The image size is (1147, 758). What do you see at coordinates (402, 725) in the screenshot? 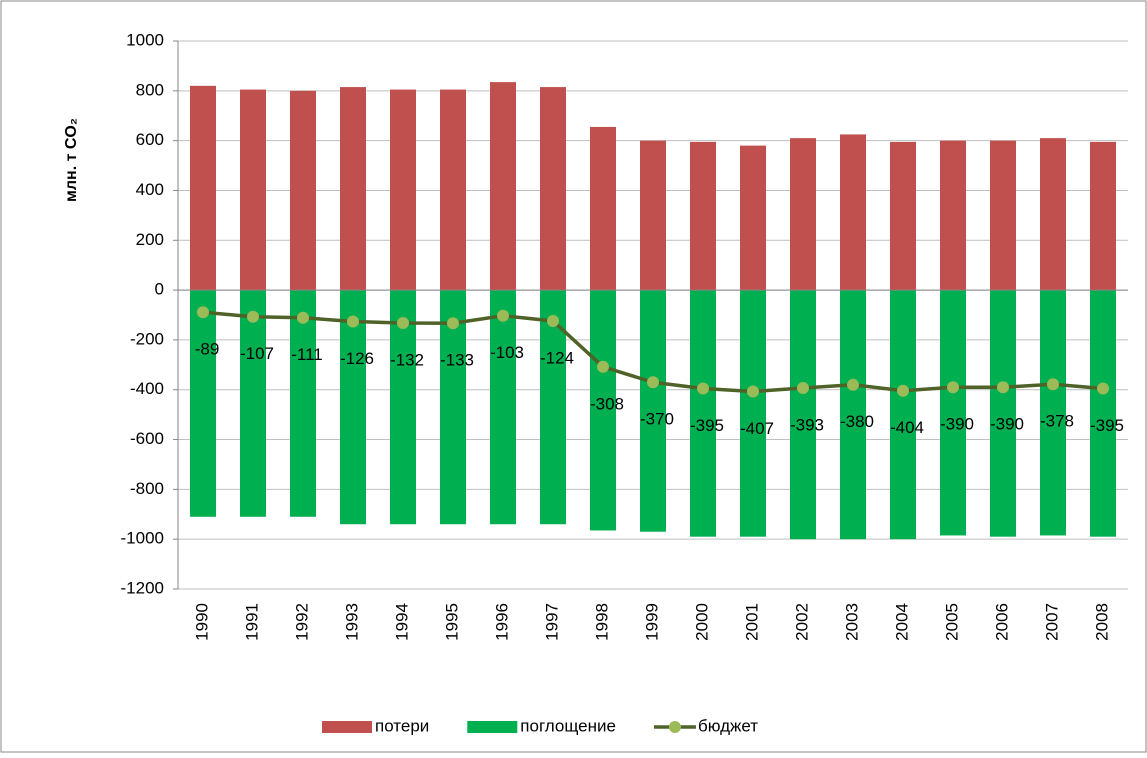
I see `legend-label: потери` at bounding box center [402, 725].